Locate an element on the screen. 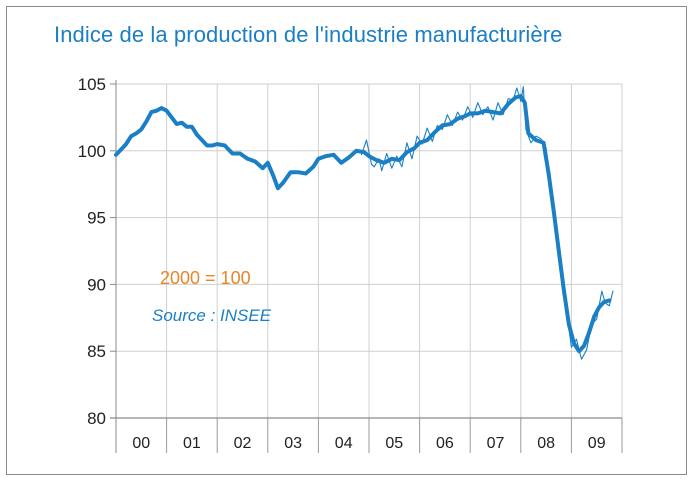  x-tick-label-05: 05 is located at coordinates (394, 443).